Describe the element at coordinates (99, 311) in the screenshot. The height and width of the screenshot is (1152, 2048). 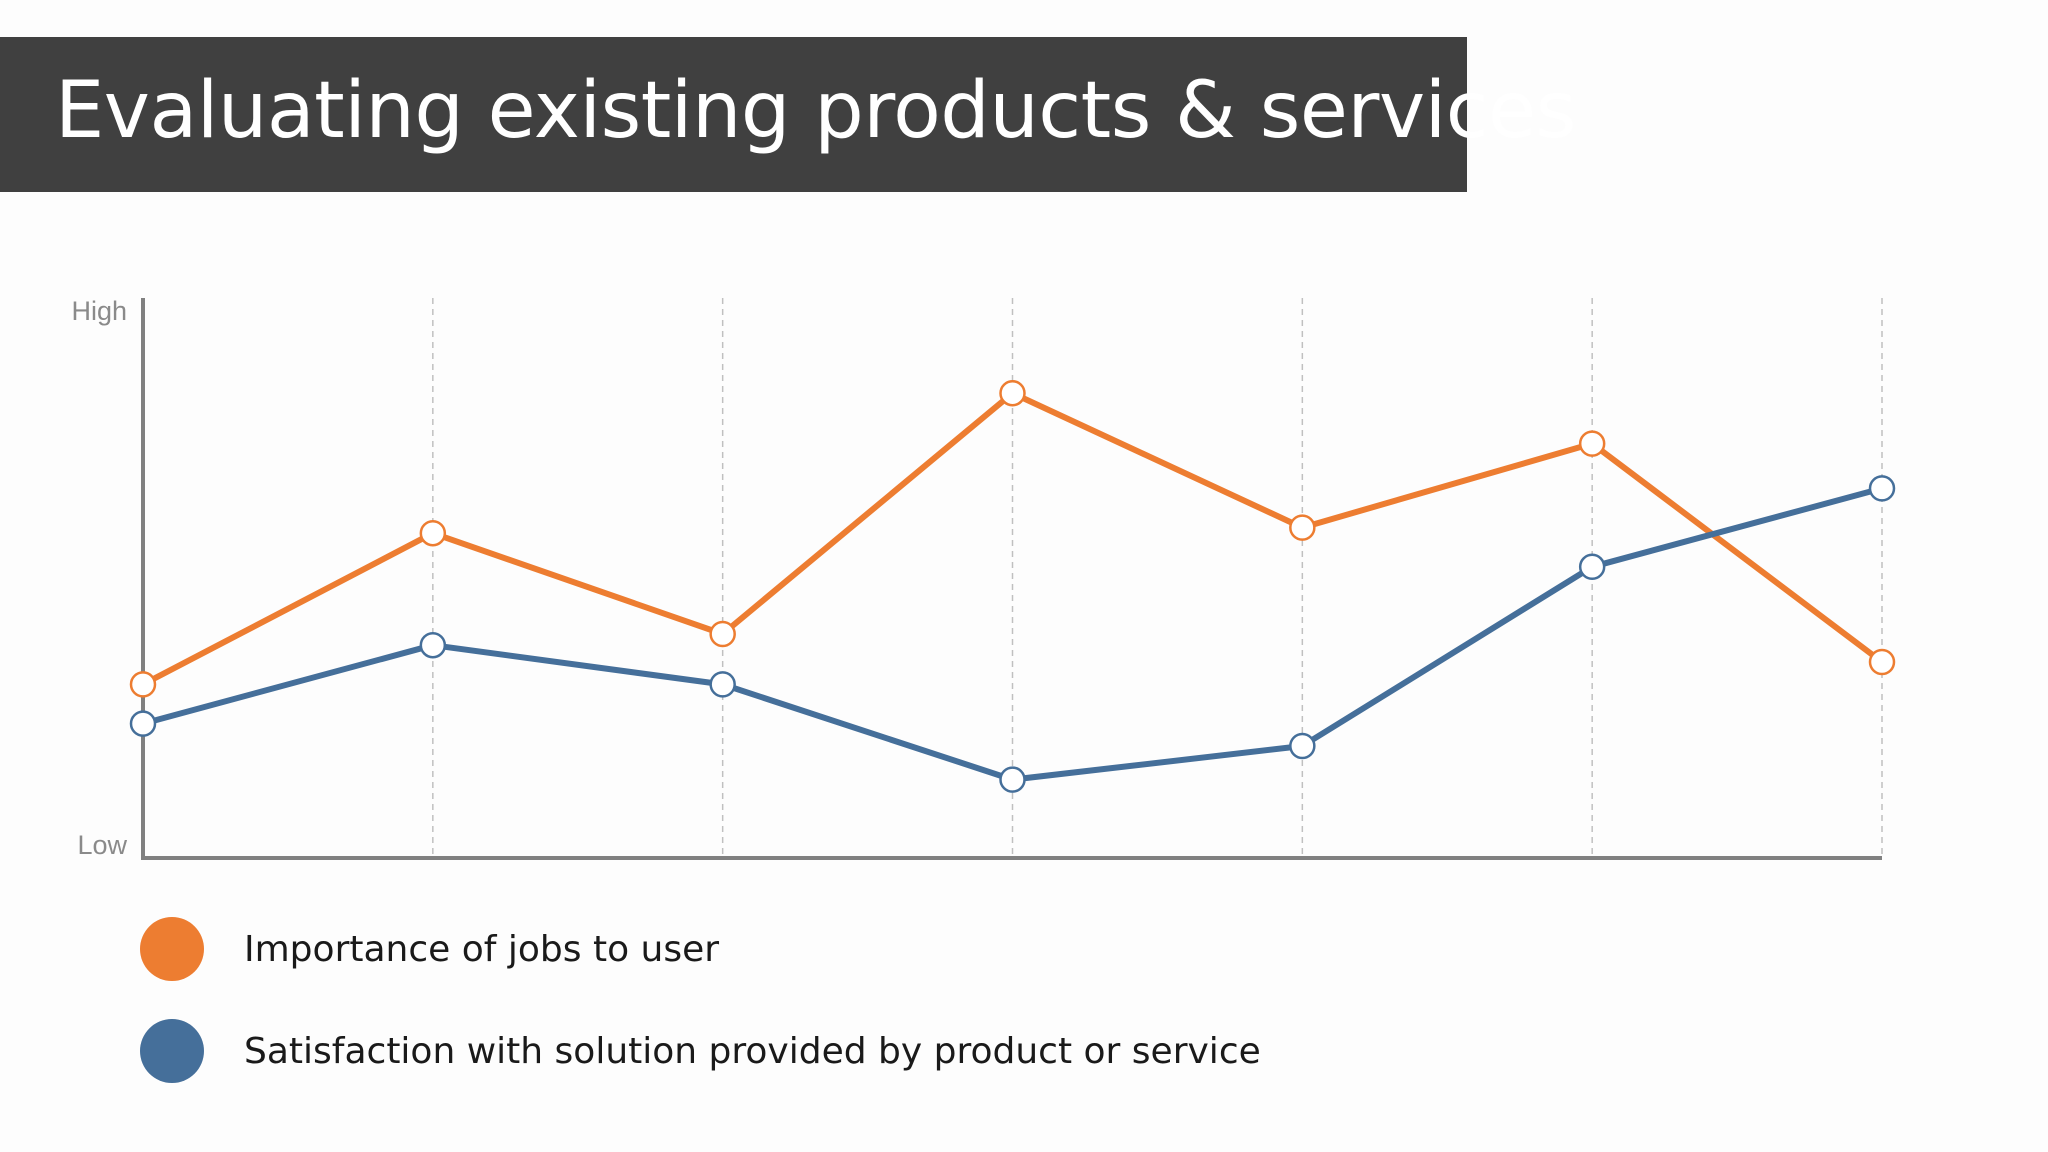
I see `y-axis-high-label: High` at that location.